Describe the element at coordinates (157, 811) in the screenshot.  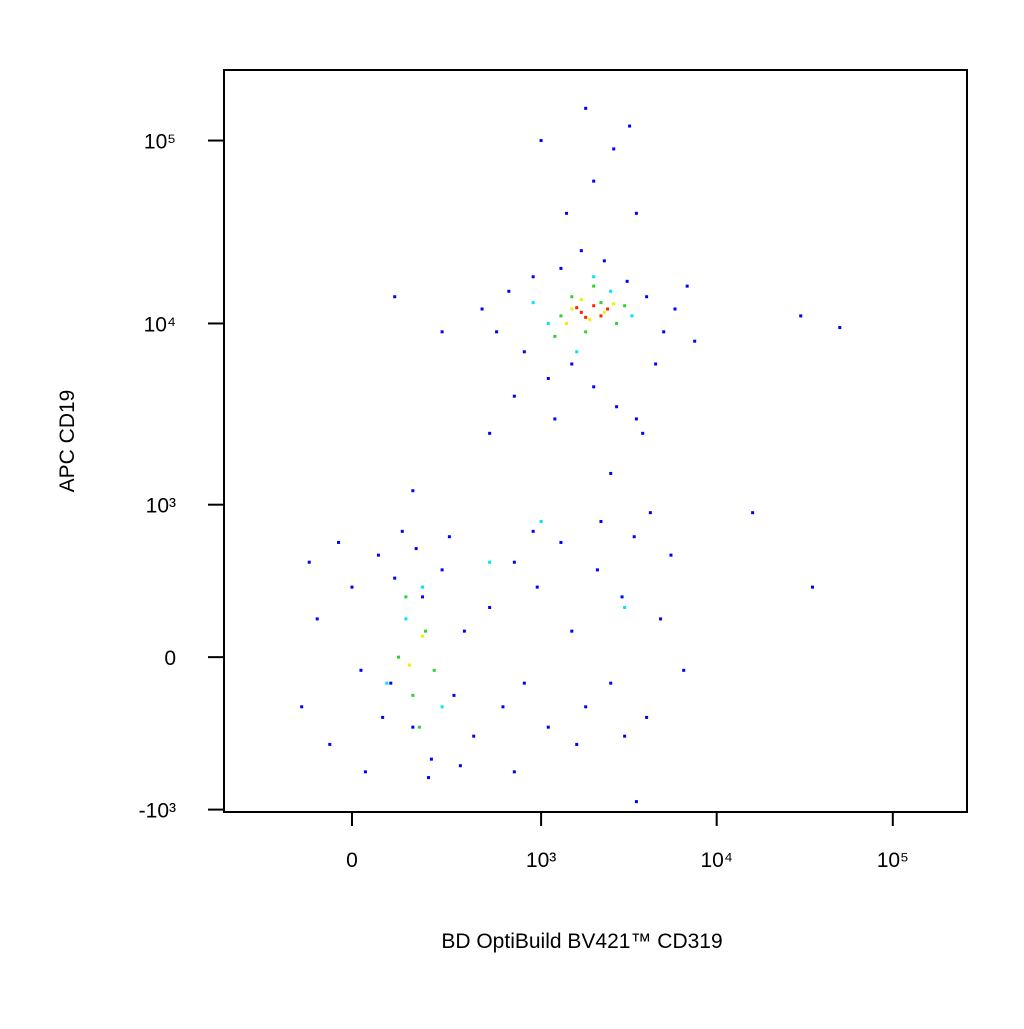
I see `y-tick-label: -10³` at that location.